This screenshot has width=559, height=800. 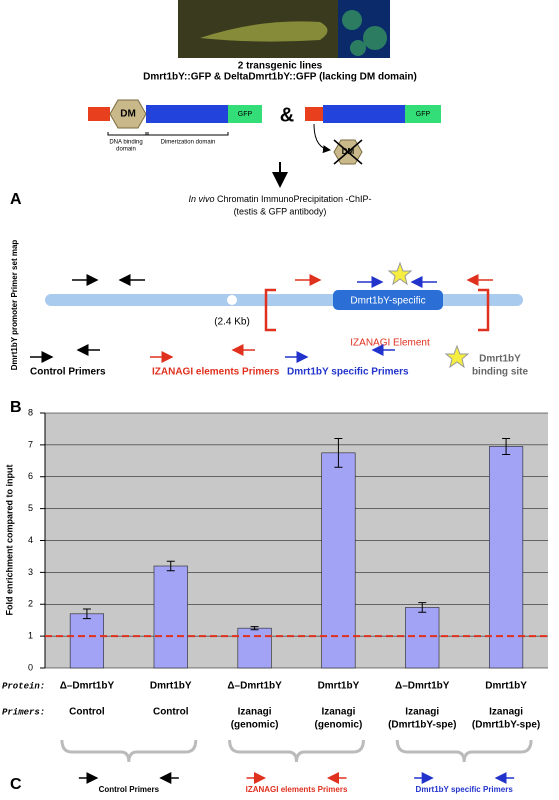 What do you see at coordinates (30, 604) in the screenshot?
I see `y-tick-label: 2` at bounding box center [30, 604].